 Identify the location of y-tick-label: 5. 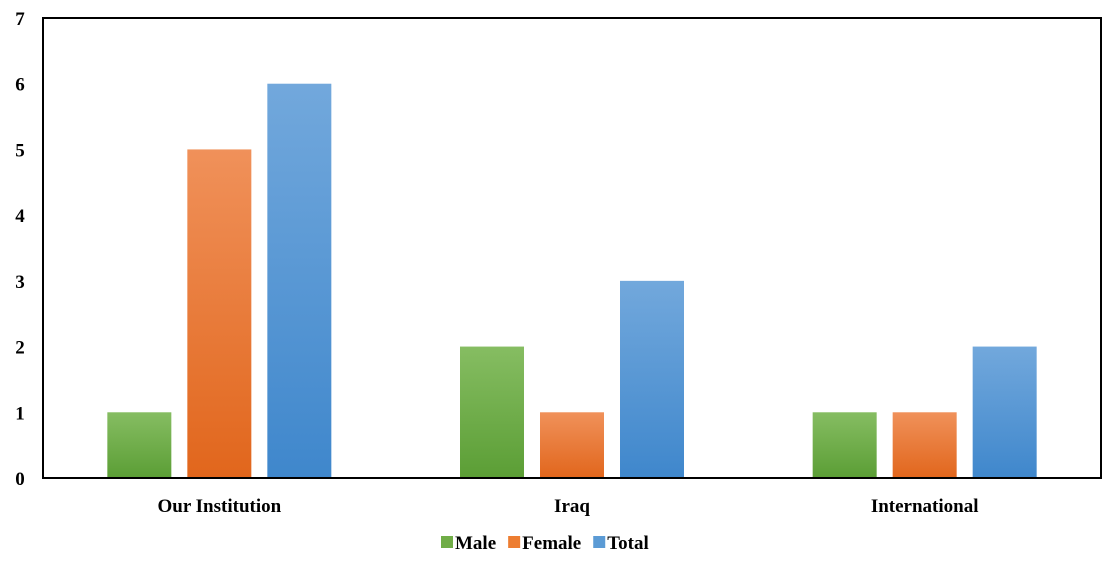
(20, 150).